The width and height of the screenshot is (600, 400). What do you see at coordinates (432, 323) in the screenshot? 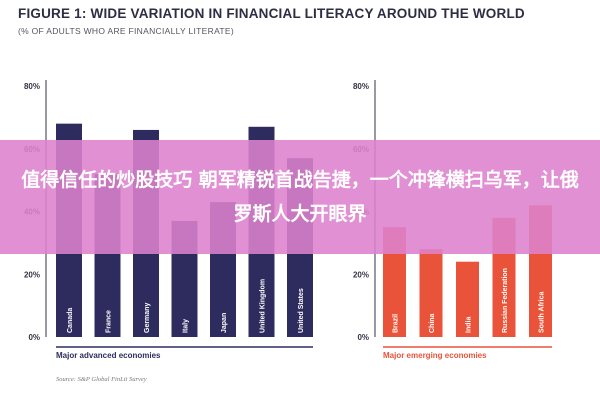
I see `bar-category-label: China` at bounding box center [432, 323].